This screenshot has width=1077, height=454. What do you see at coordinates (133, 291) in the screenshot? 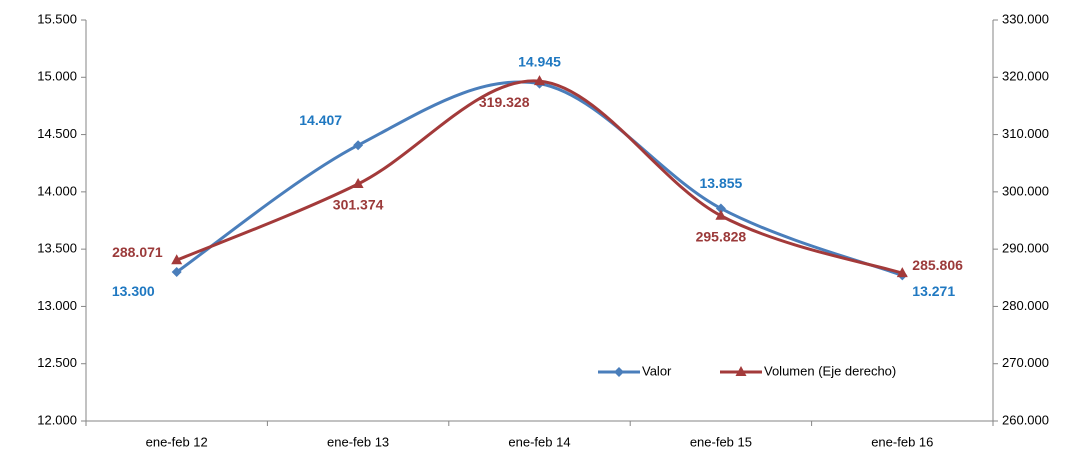
I see `data-label: 13.300` at bounding box center [133, 291].